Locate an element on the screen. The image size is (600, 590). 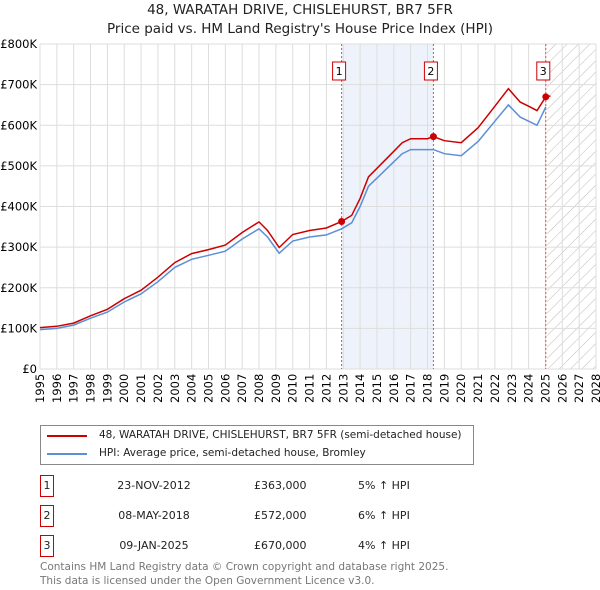
marker-badge: 3 is located at coordinates (47, 546).